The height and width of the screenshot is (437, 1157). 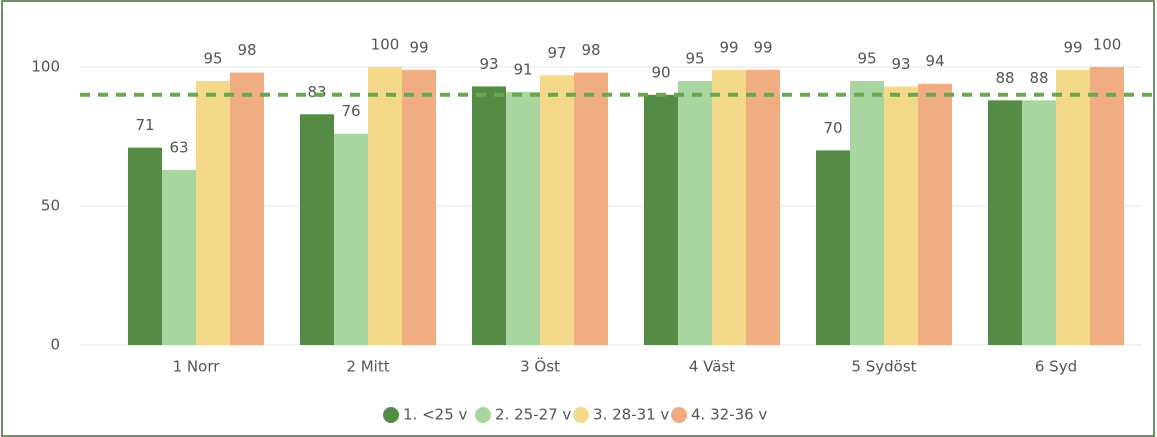 I want to click on value-label: 71, so click(x=144, y=125).